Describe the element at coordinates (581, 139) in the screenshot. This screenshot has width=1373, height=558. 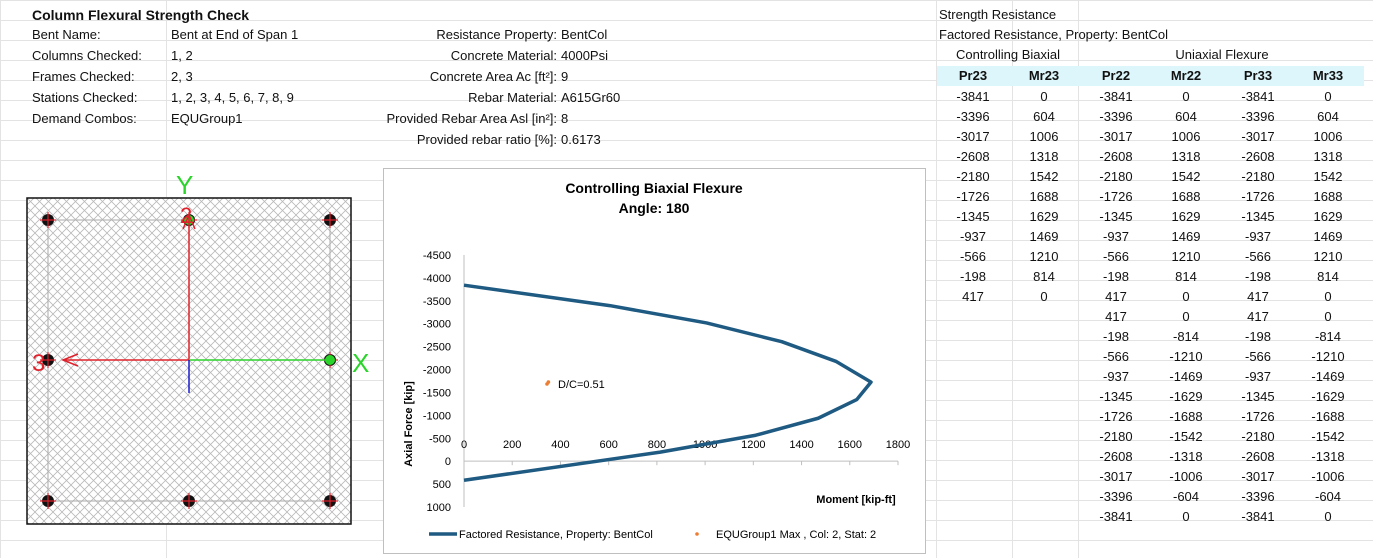
I see `property-value: 0.6173` at that location.